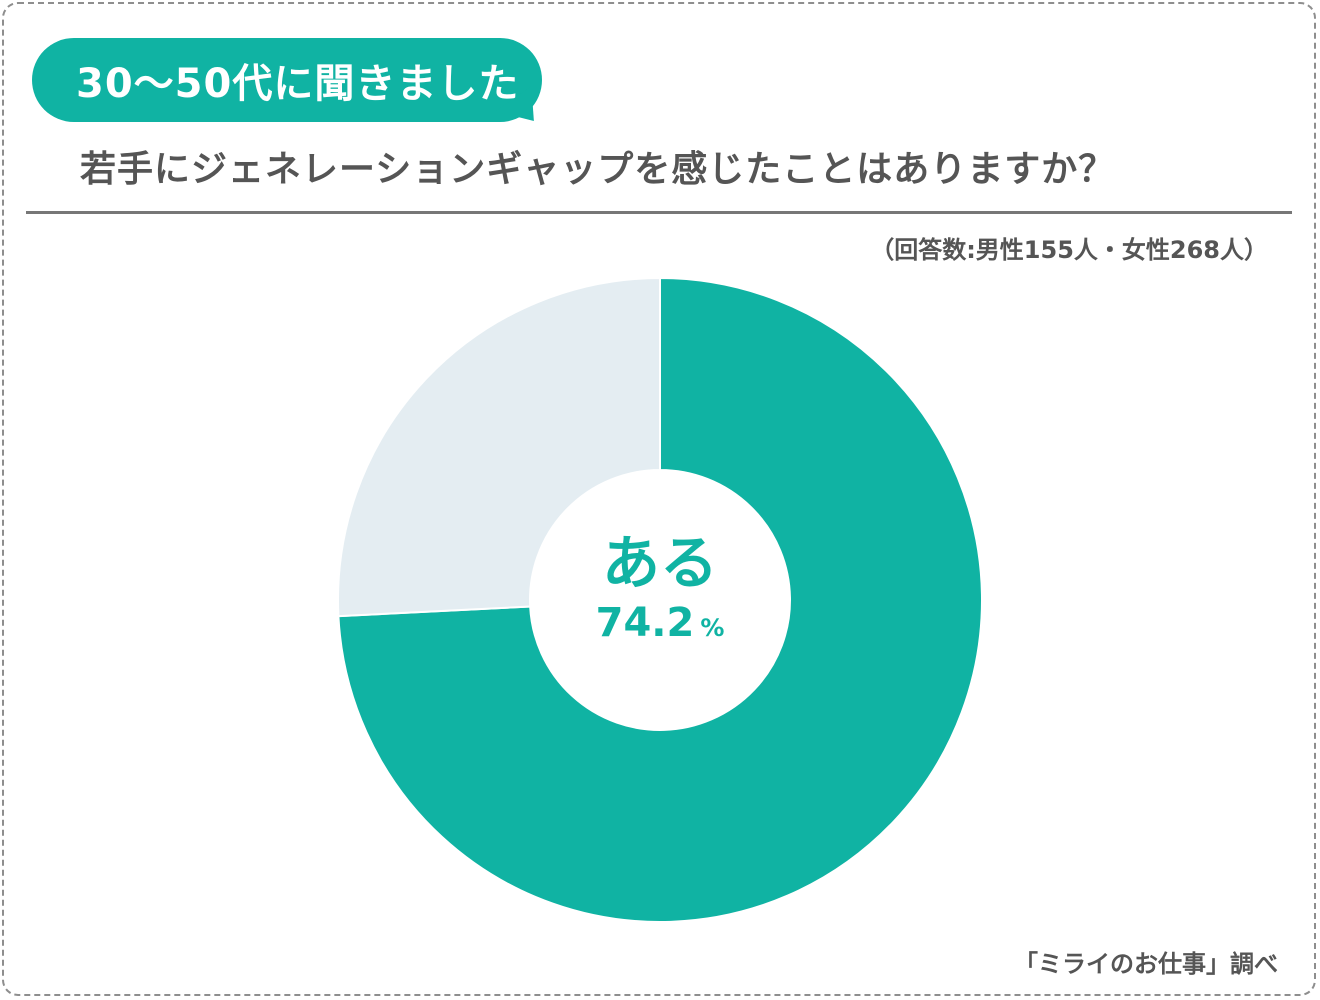  I want to click on center-unit-label: %, so click(712, 628).